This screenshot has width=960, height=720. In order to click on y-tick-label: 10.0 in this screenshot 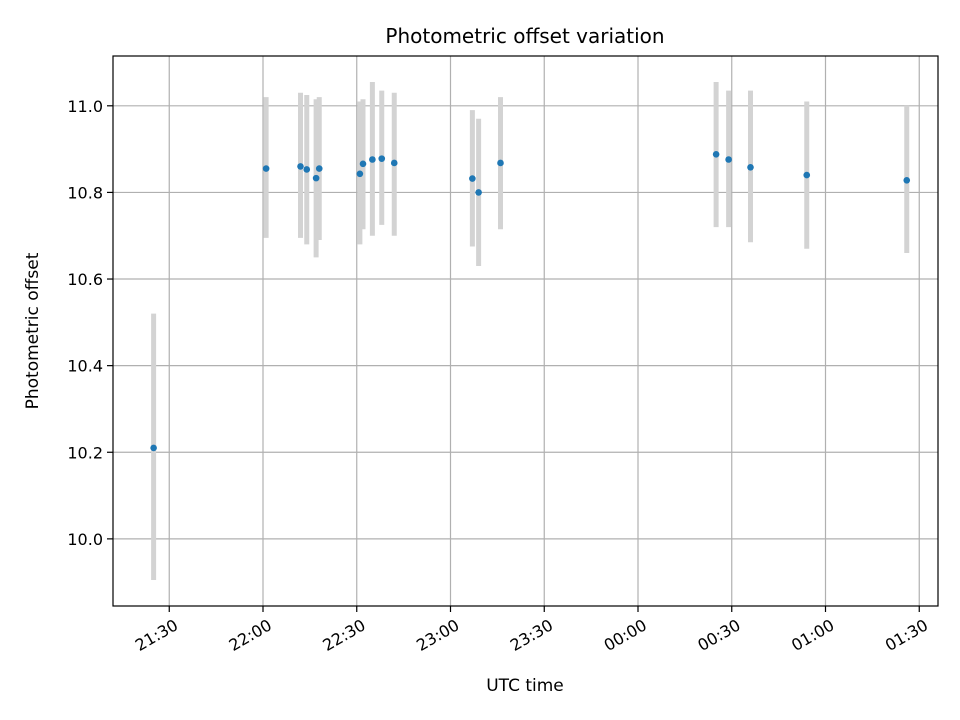, I will do `click(85, 539)`.